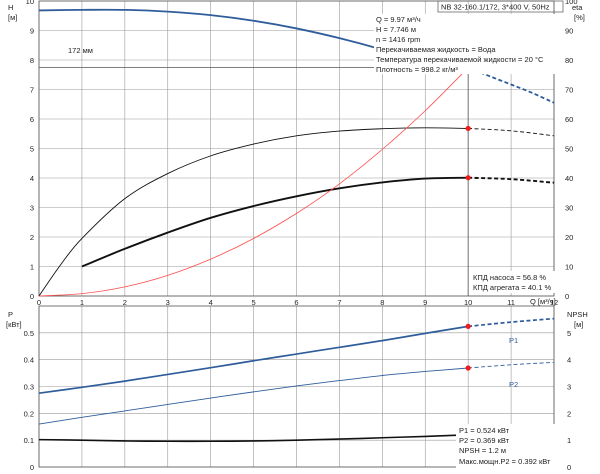 Image resolution: width=600 pixels, height=474 pixels. What do you see at coordinates (468, 128) in the screenshot?
I see `duty-marker-eta-pump` at bounding box center [468, 128].